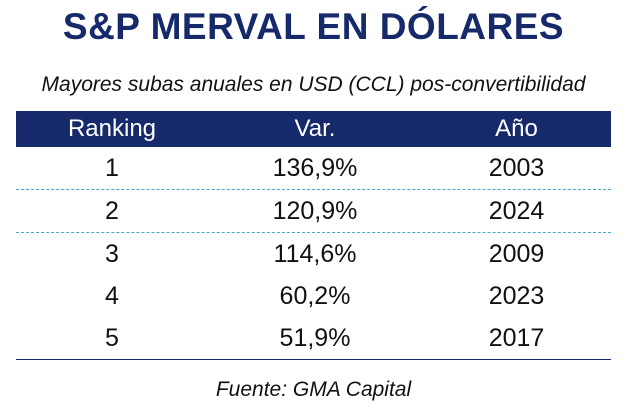 The height and width of the screenshot is (408, 627). I want to click on table-row: 4 60,2% 2023, so click(313, 296).